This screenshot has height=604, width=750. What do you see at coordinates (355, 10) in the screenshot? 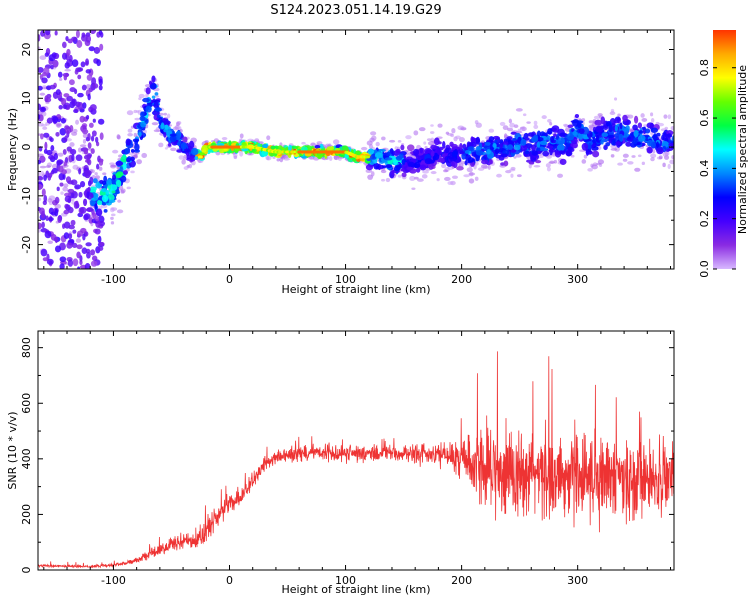
I see `figure-title: S124.2023.051.14.19.G29` at bounding box center [355, 10].